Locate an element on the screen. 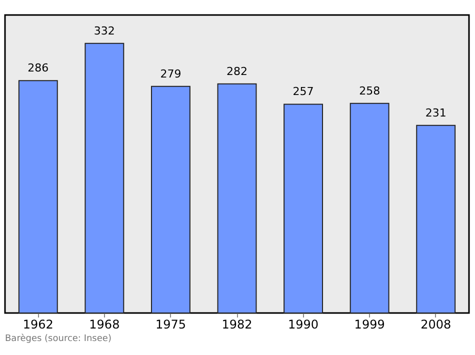 The width and height of the screenshot is (475, 355). x-tick-label: 2008 is located at coordinates (436, 325).